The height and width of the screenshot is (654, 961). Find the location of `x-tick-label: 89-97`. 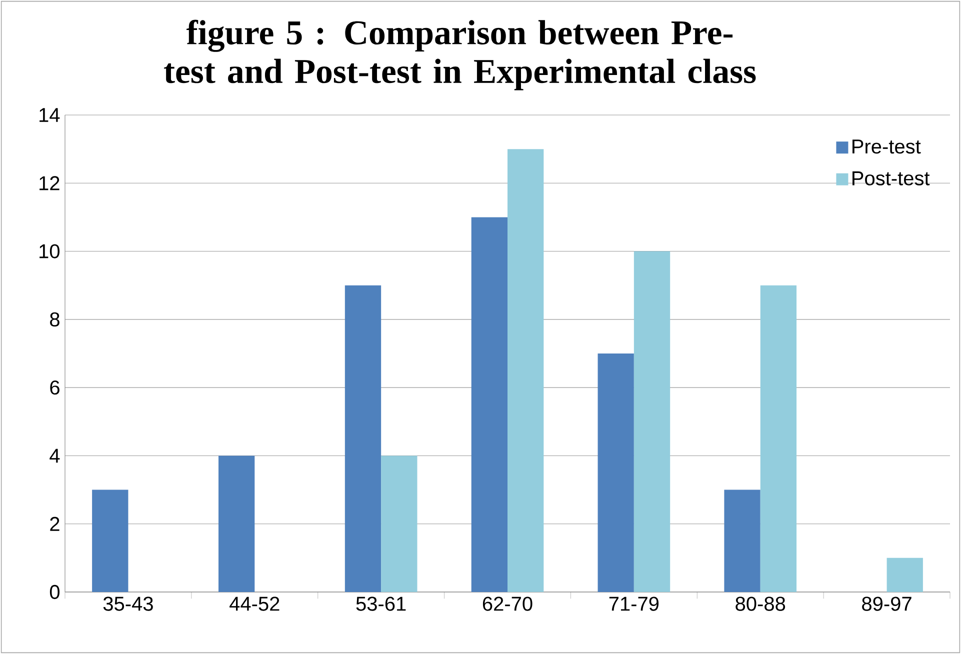

x-tick-label: 89-97 is located at coordinates (887, 603).